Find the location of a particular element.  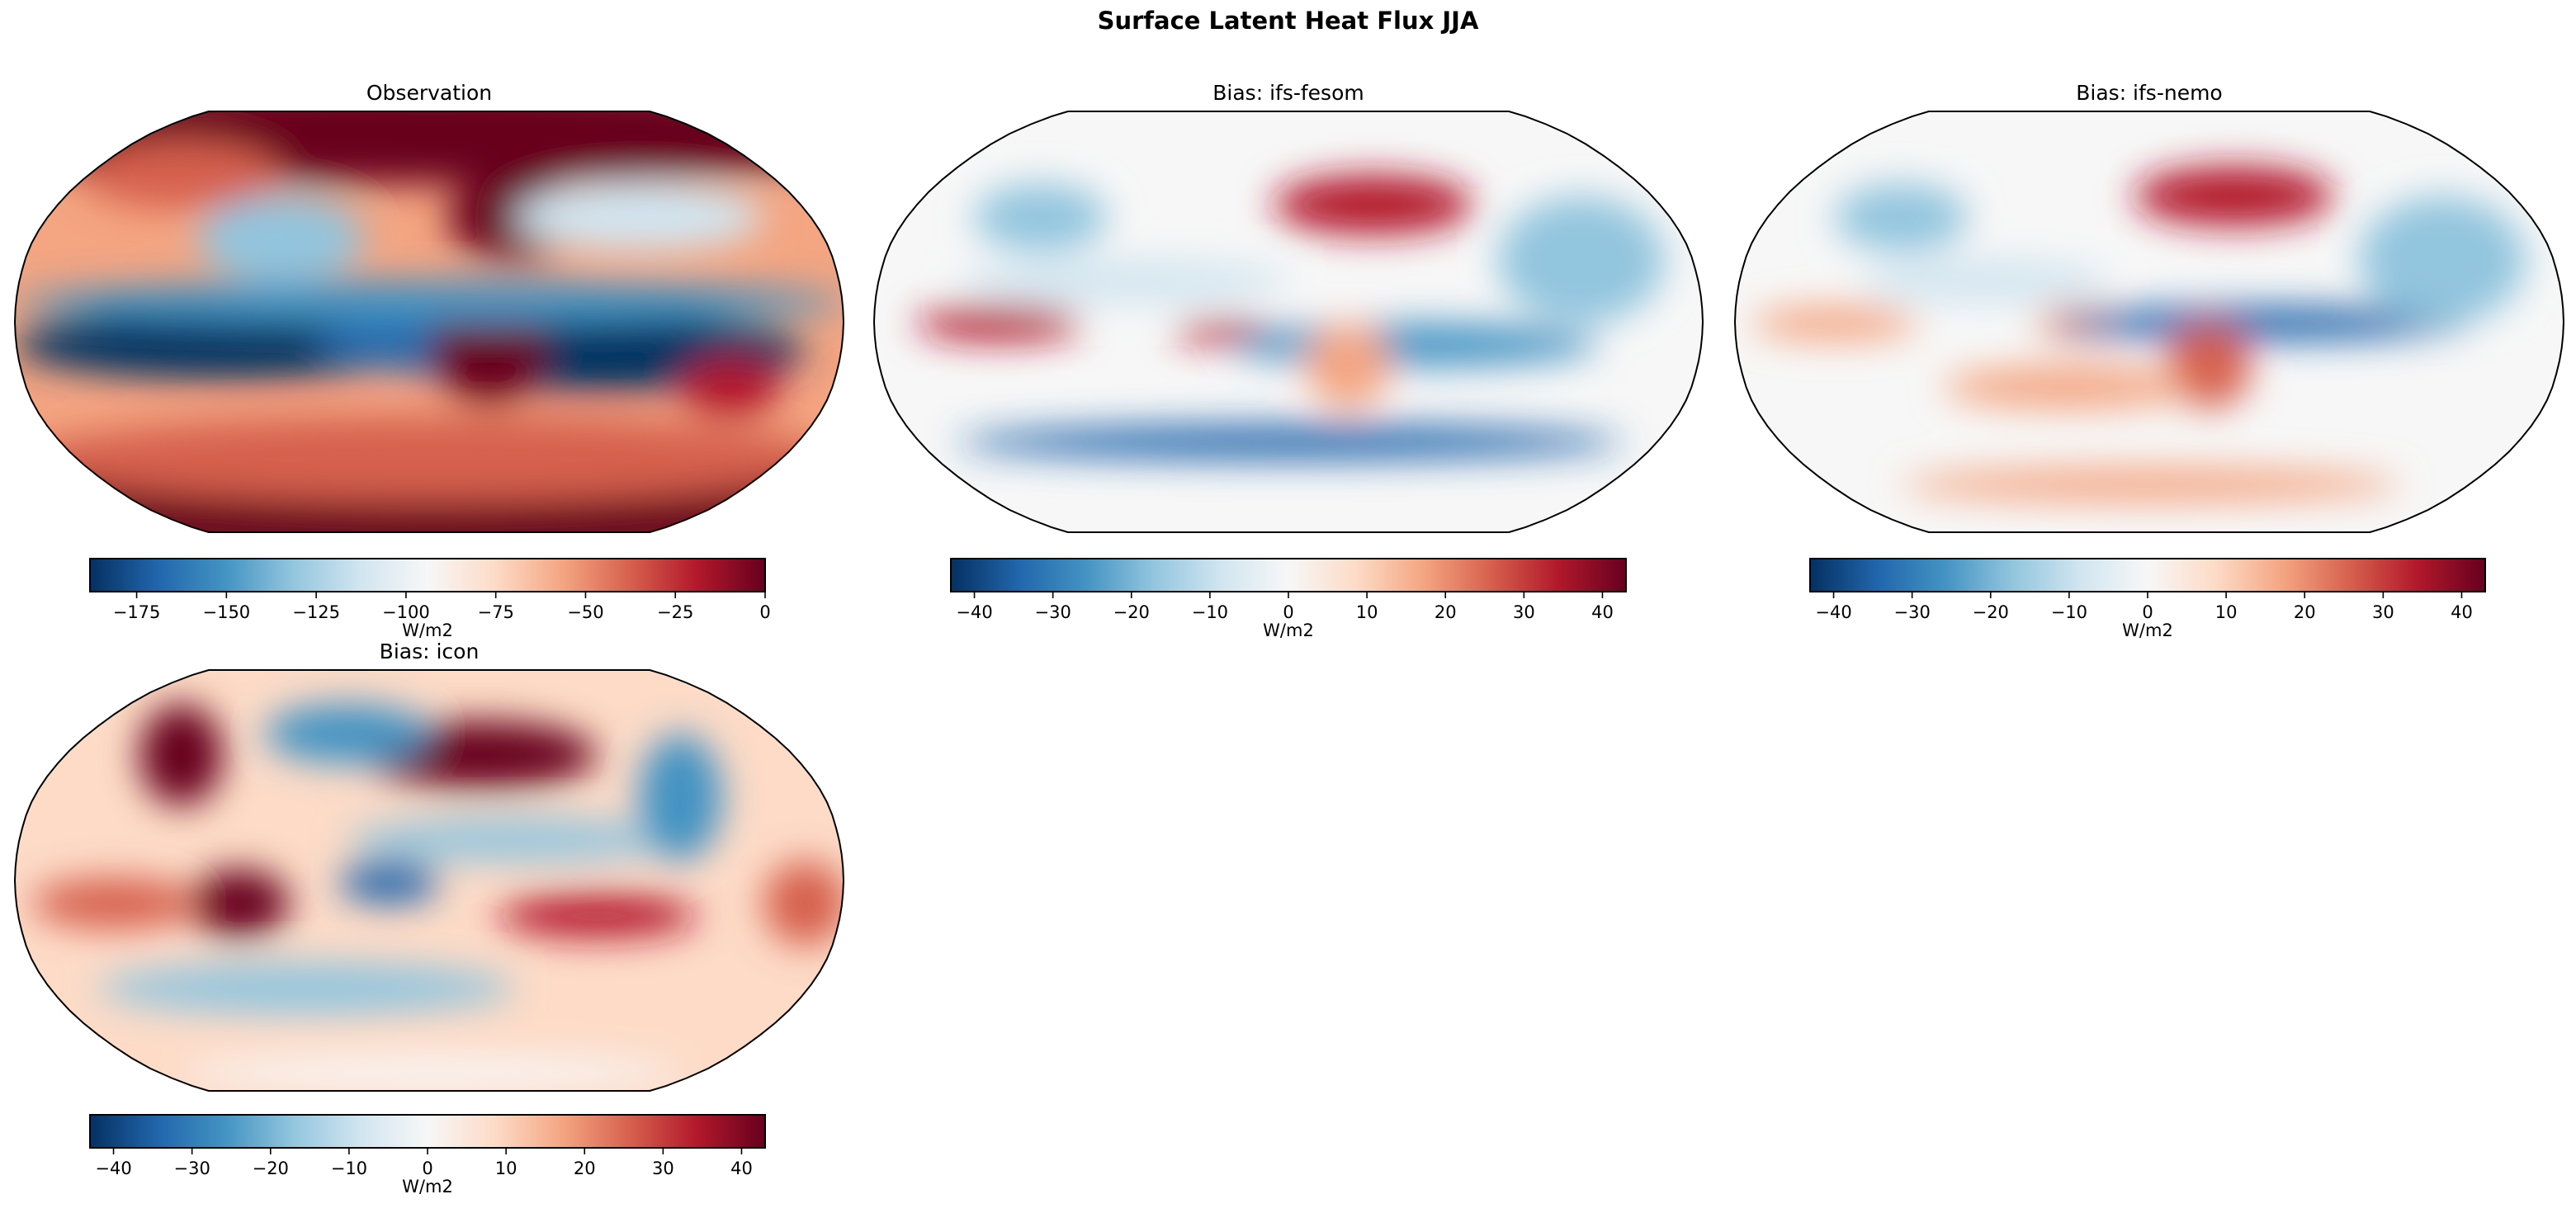

map-ifs-fesom is located at coordinates (1288, 322).